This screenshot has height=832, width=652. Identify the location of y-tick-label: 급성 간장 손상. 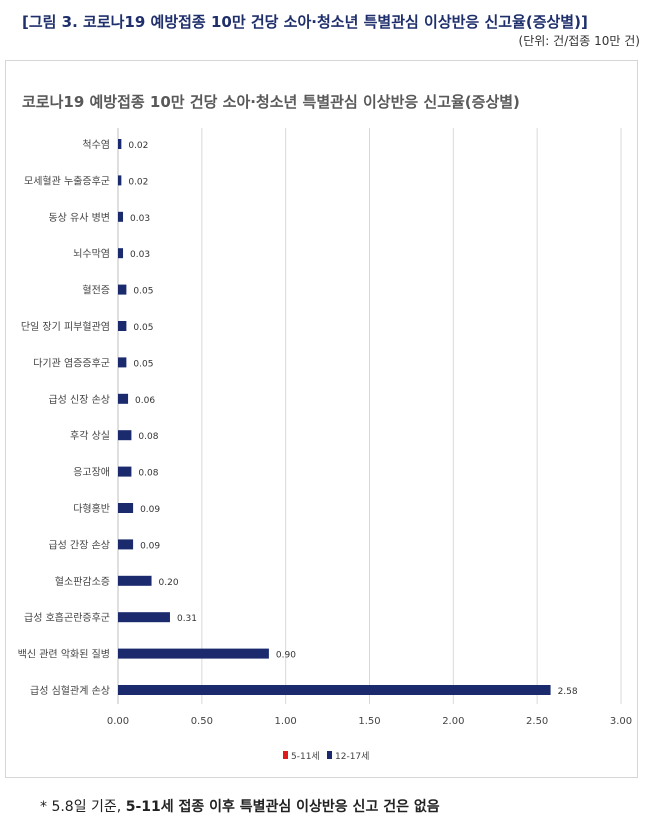
(79, 545).